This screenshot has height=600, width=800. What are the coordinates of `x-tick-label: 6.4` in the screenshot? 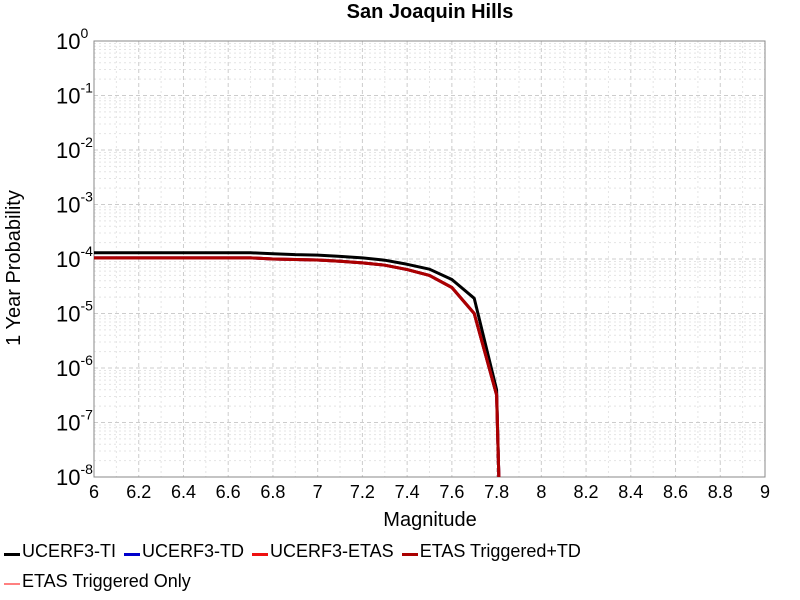 It's located at (183, 492).